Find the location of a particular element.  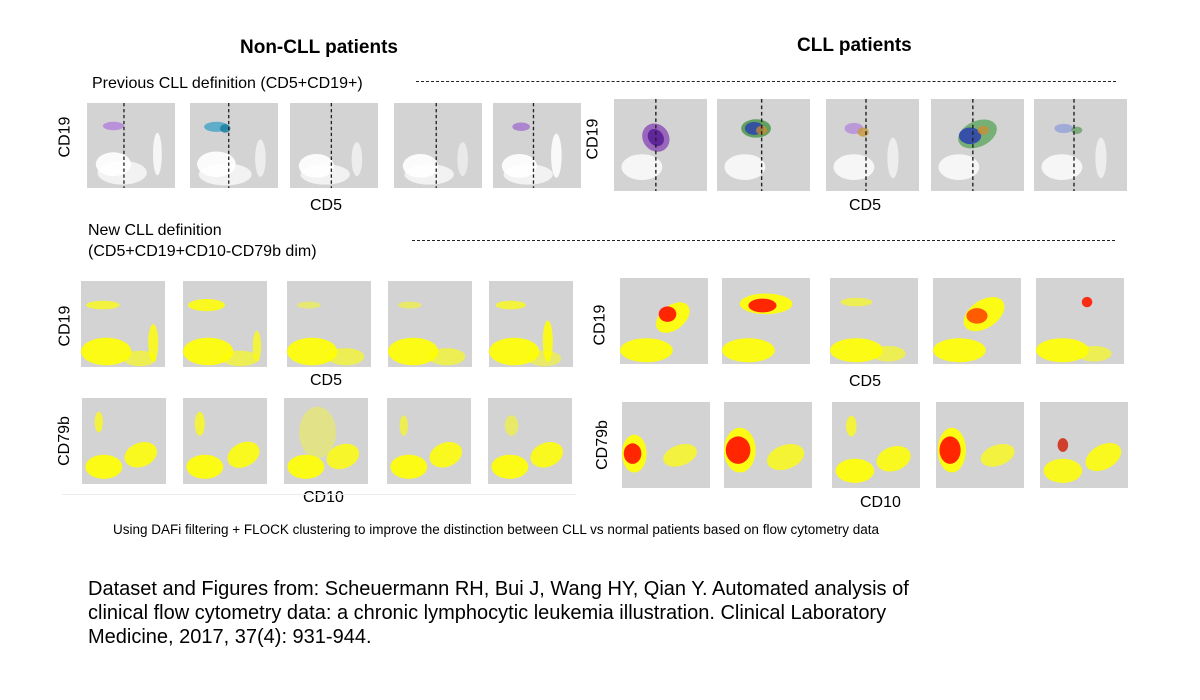

row1-left-cd5-label: CD5 is located at coordinates (326, 205).